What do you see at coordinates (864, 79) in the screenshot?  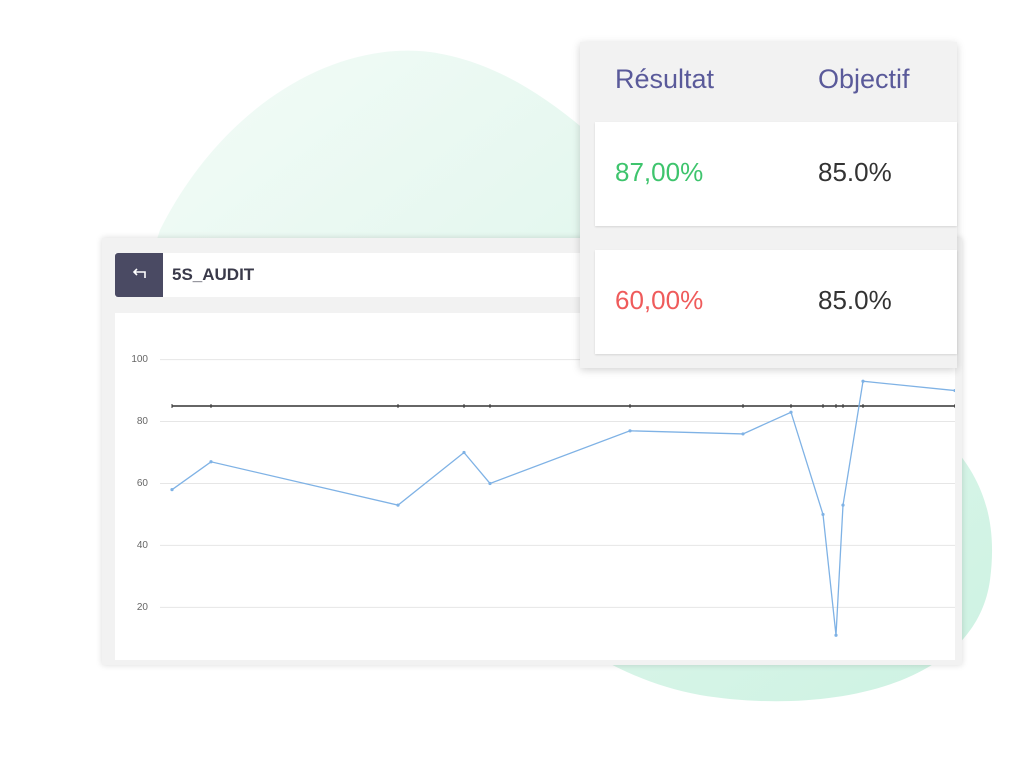 I see `column-header: Objectif` at bounding box center [864, 79].